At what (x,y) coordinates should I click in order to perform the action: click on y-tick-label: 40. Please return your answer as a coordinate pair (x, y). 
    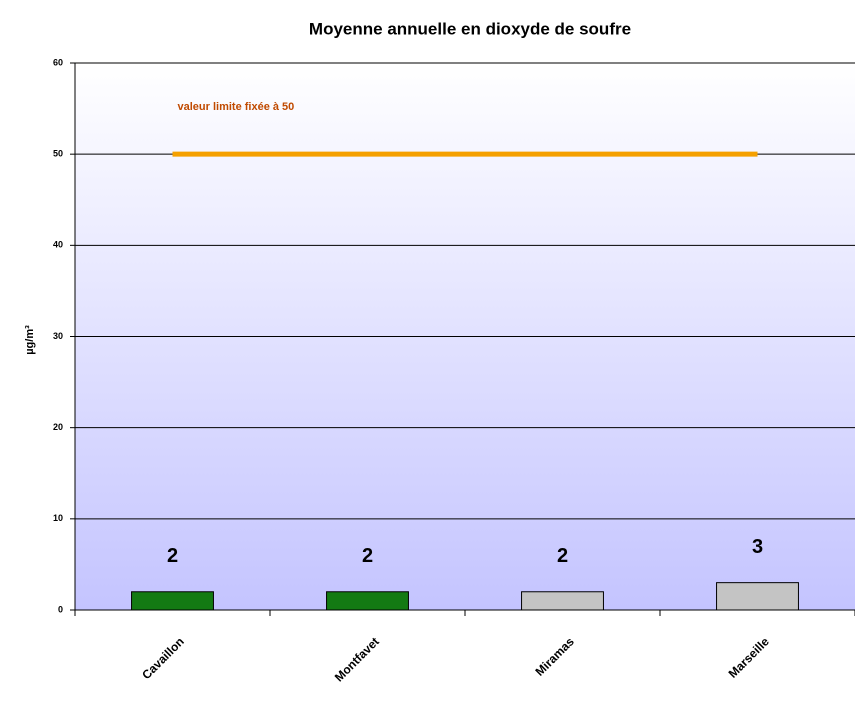
    Looking at the image, I should click on (58, 245).